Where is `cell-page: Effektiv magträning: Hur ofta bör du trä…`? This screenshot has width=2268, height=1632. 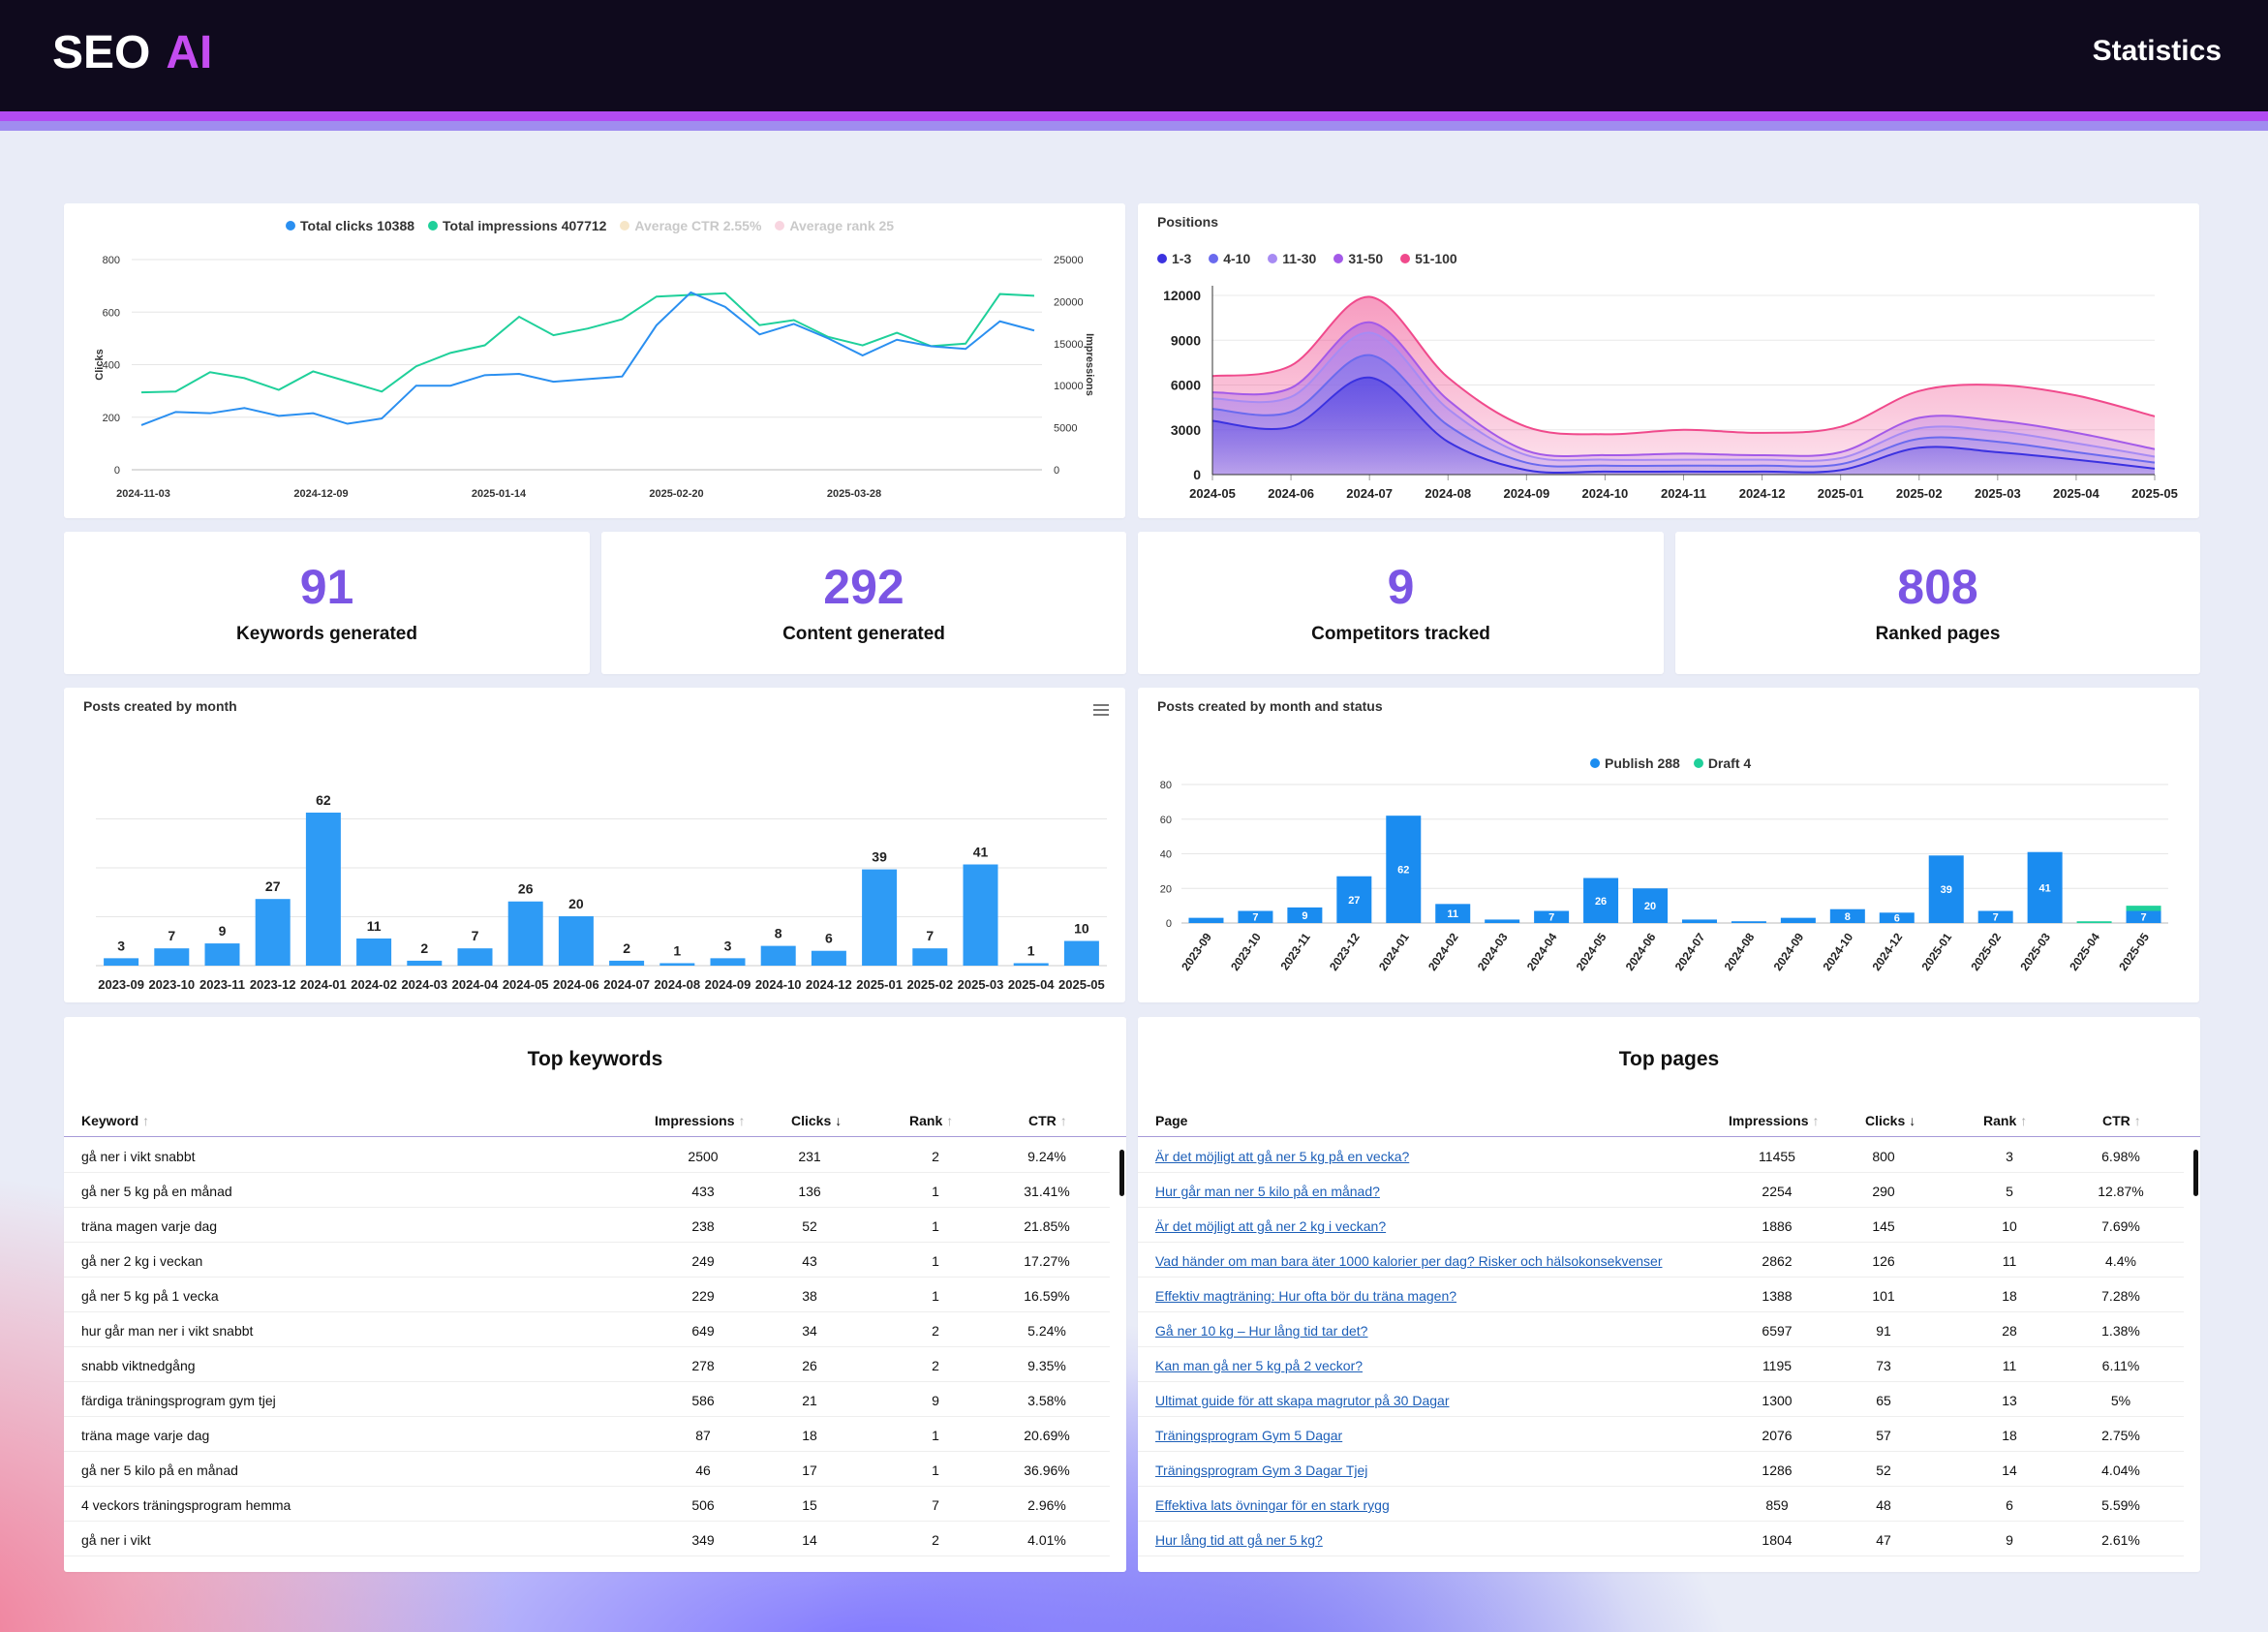
cell-page: Effektiv magträning: Hur ofta bör du trä… is located at coordinates (1306, 1296).